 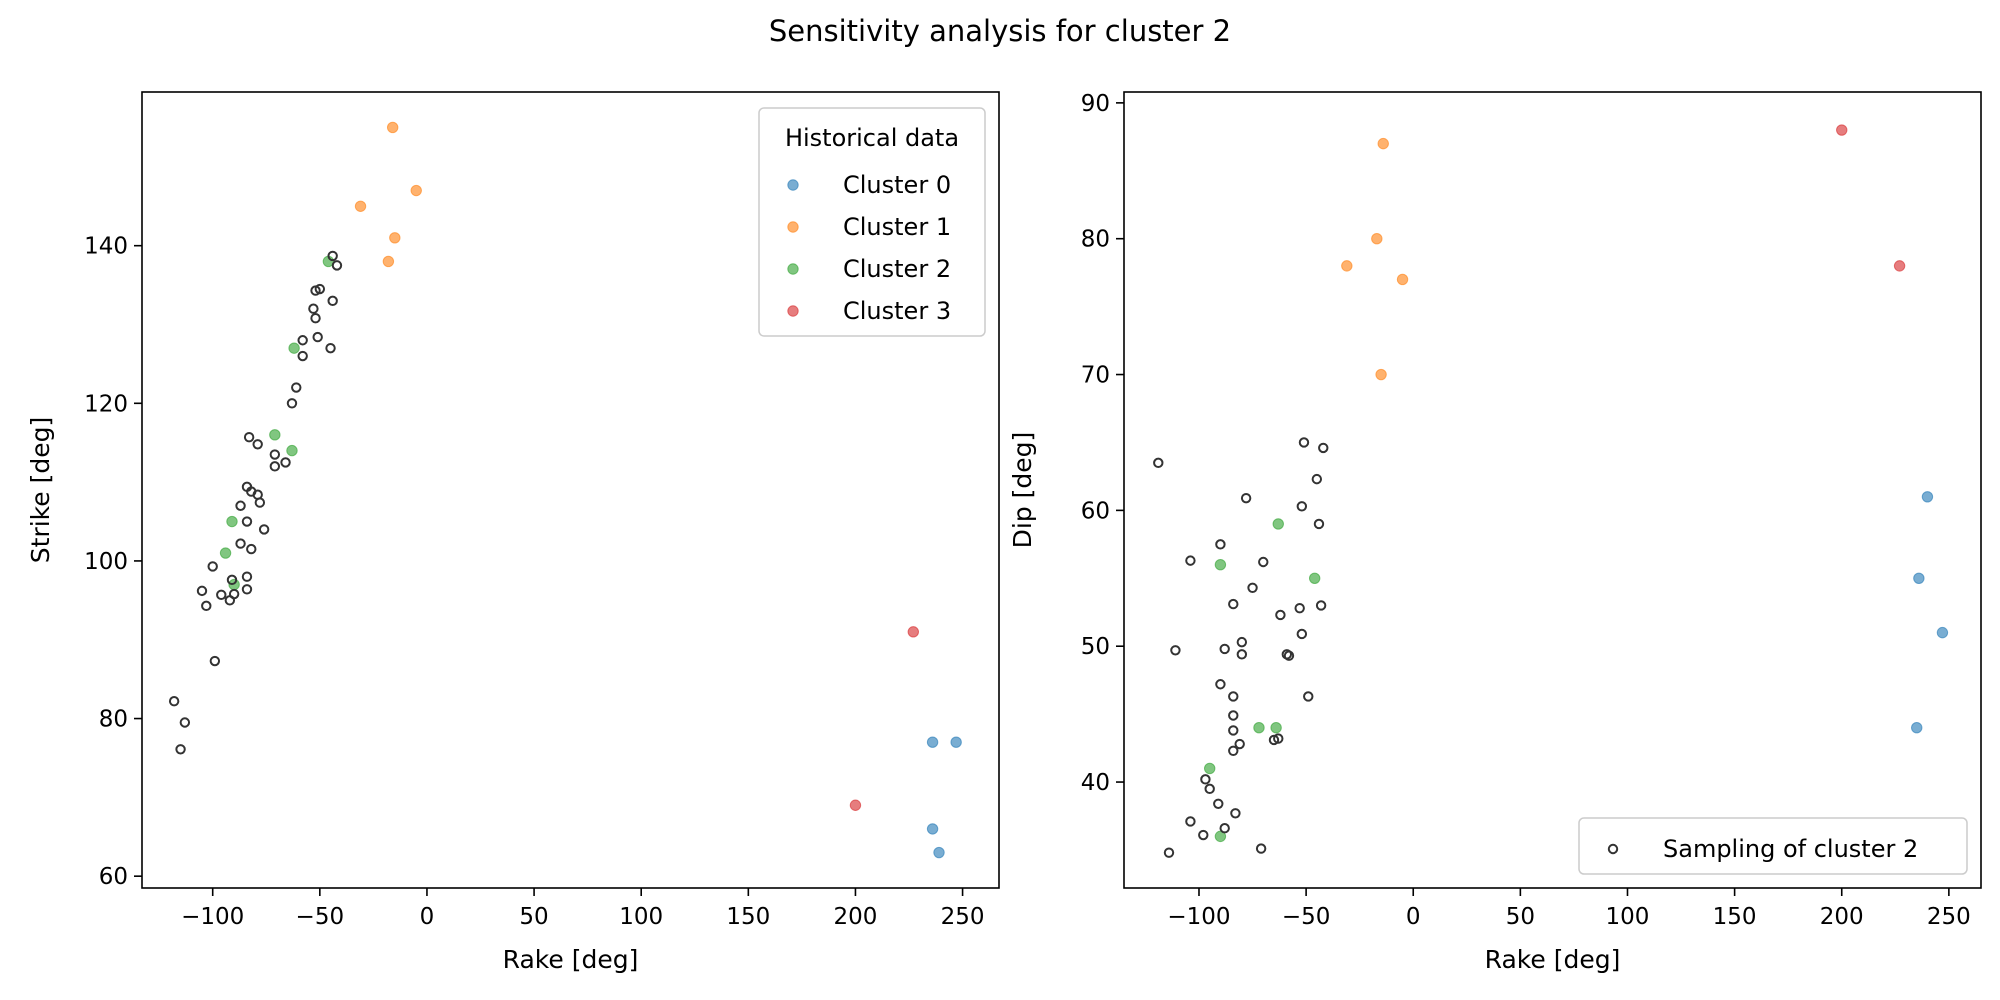 What do you see at coordinates (106, 404) in the screenshot?
I see `y-tick-label: 120` at bounding box center [106, 404].